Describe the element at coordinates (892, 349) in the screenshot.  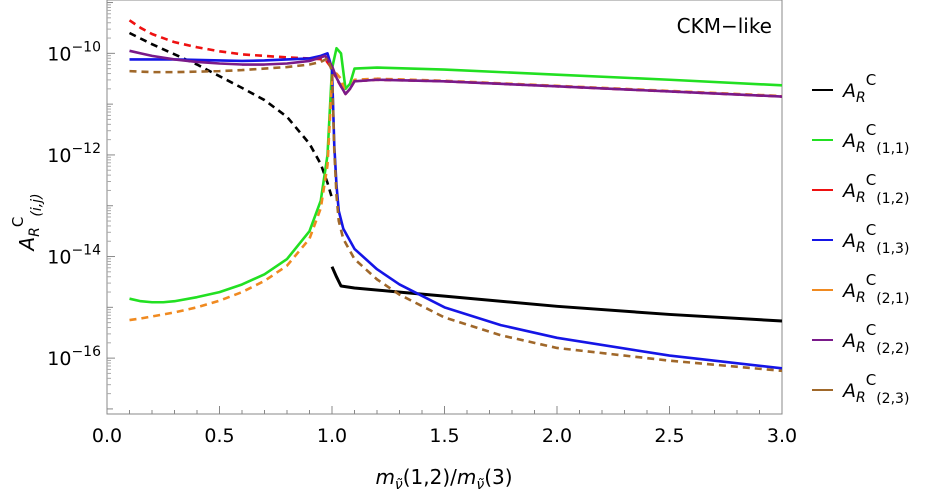
I see `legend-index: (2,2)` at that location.